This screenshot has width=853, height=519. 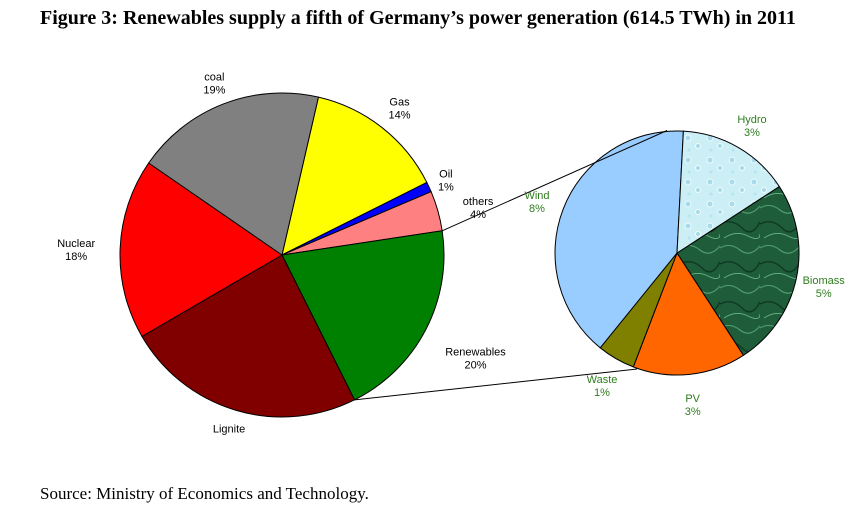 What do you see at coordinates (354, 176) in the screenshot?
I see `slice-gas` at bounding box center [354, 176].